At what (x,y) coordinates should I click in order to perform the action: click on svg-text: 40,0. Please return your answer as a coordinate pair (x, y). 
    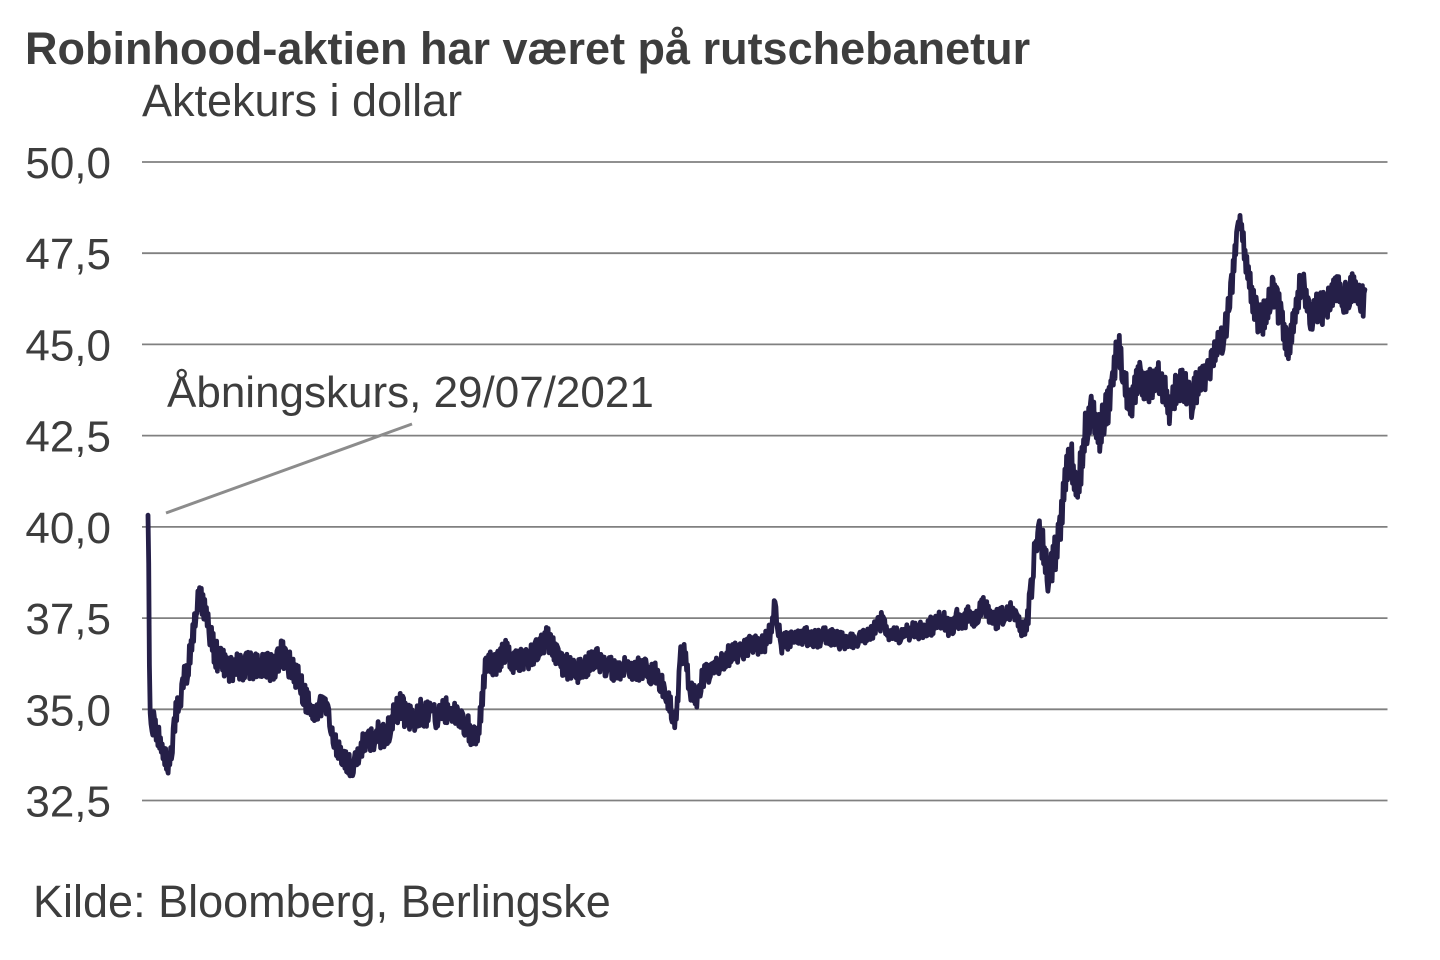
    Looking at the image, I should click on (68, 528).